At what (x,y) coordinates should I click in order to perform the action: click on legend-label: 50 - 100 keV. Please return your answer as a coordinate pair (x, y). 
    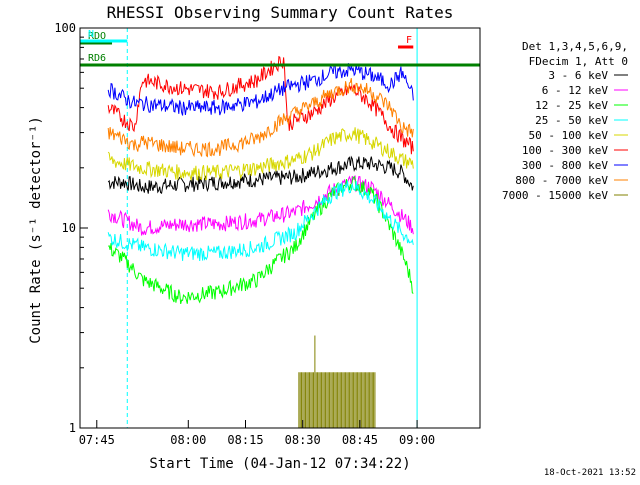
    Looking at the image, I should click on (569, 135).